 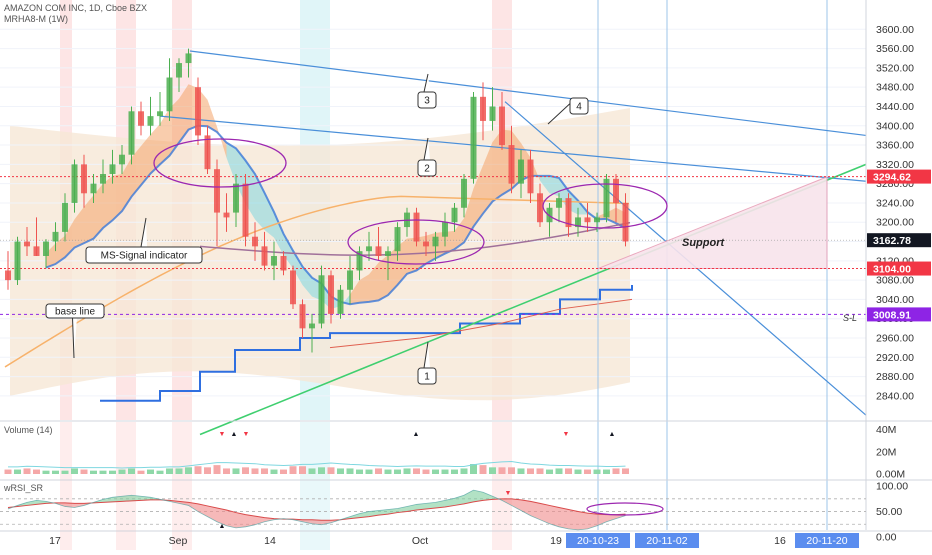 What do you see at coordinates (895, 300) in the screenshot?
I see `price-tick-label: 3040.00` at bounding box center [895, 300].